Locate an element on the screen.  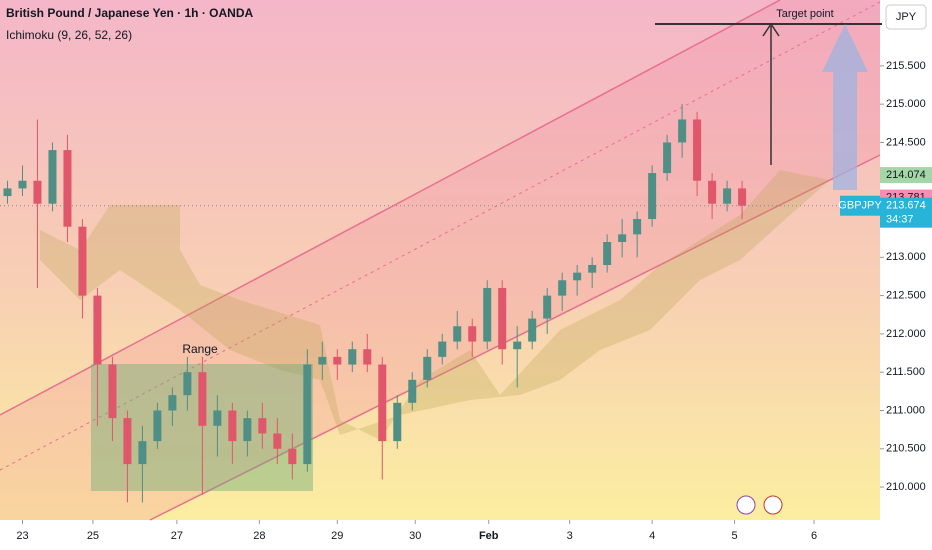
price-tag-label: 214.074 is located at coordinates (906, 175).